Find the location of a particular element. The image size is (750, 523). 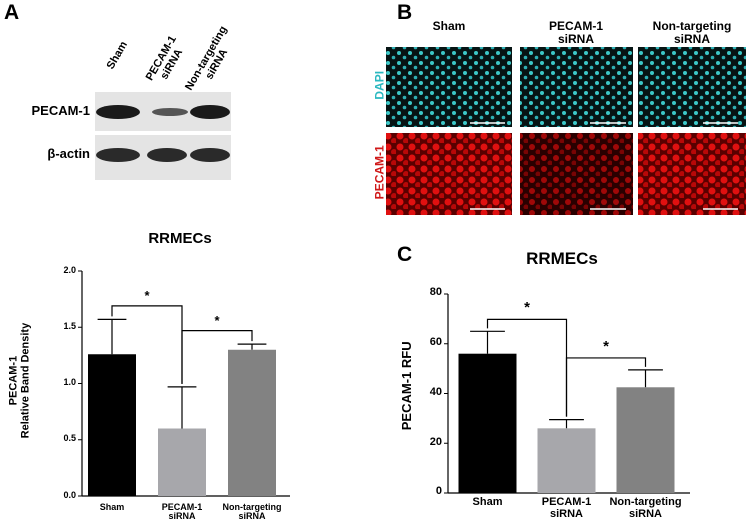

image-row-label: DAPI is located at coordinates (379, 85).